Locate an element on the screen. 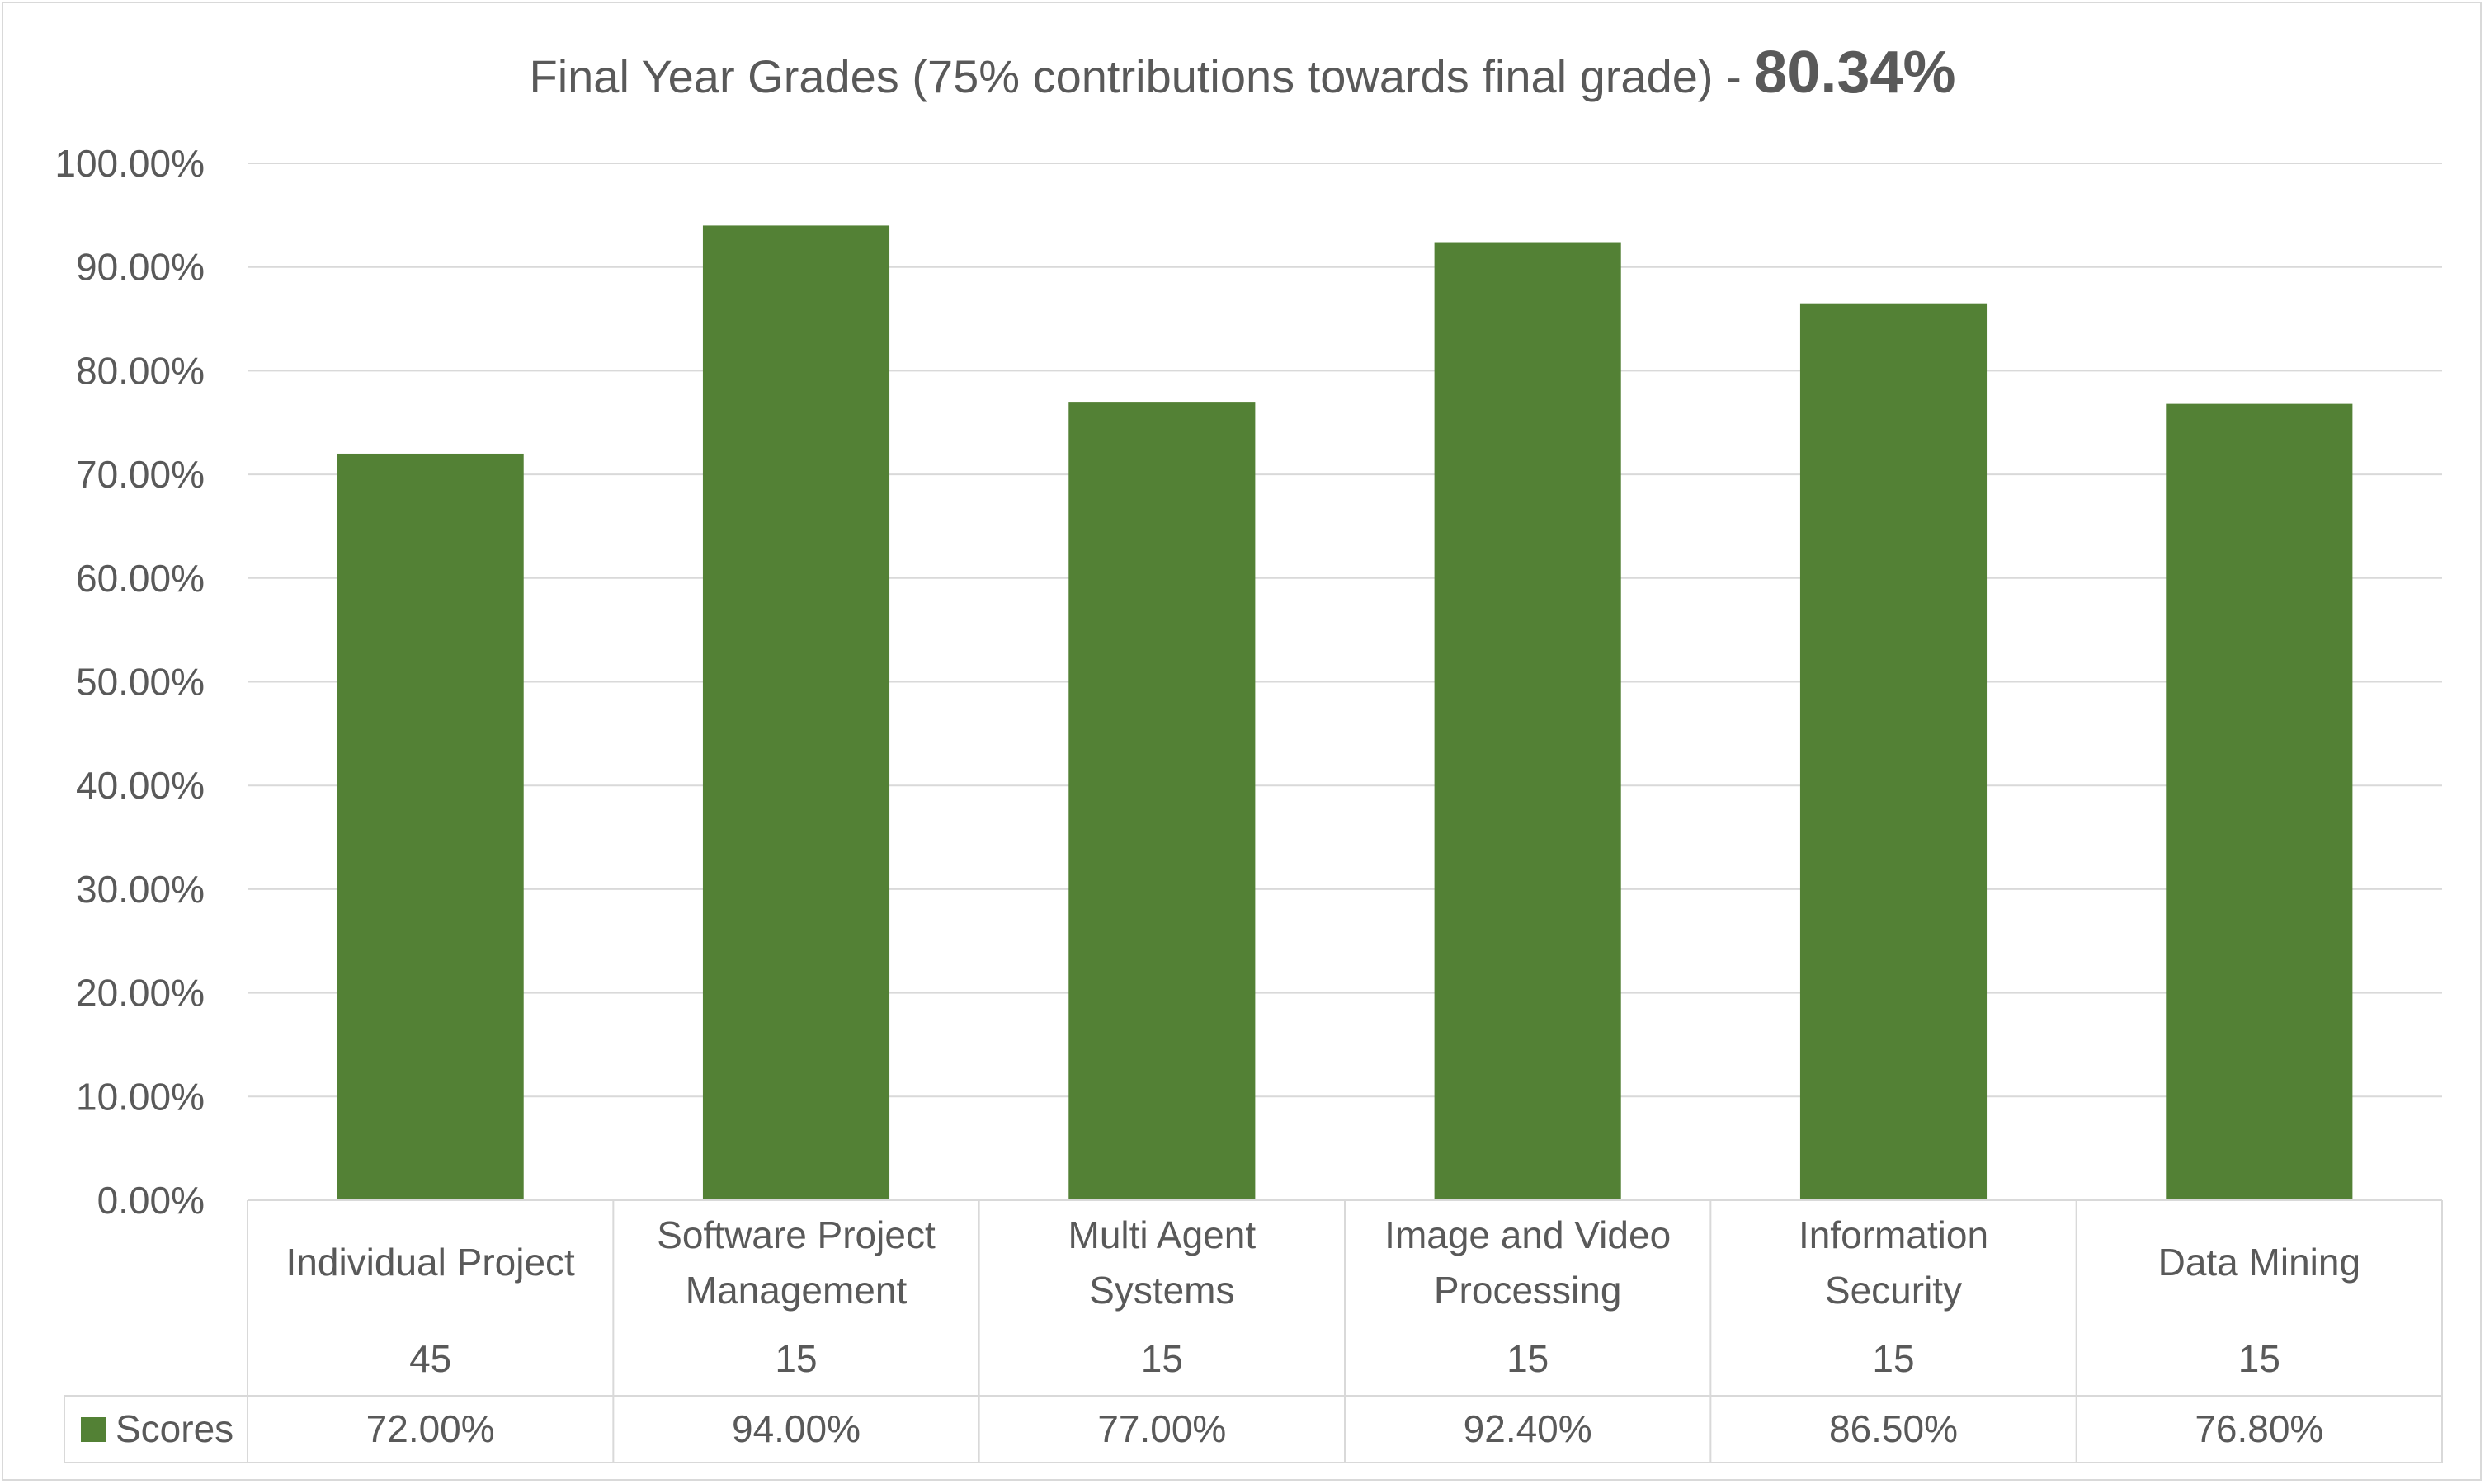 The height and width of the screenshot is (1484, 2485). score-value: 94.00% is located at coordinates (797, 1428).